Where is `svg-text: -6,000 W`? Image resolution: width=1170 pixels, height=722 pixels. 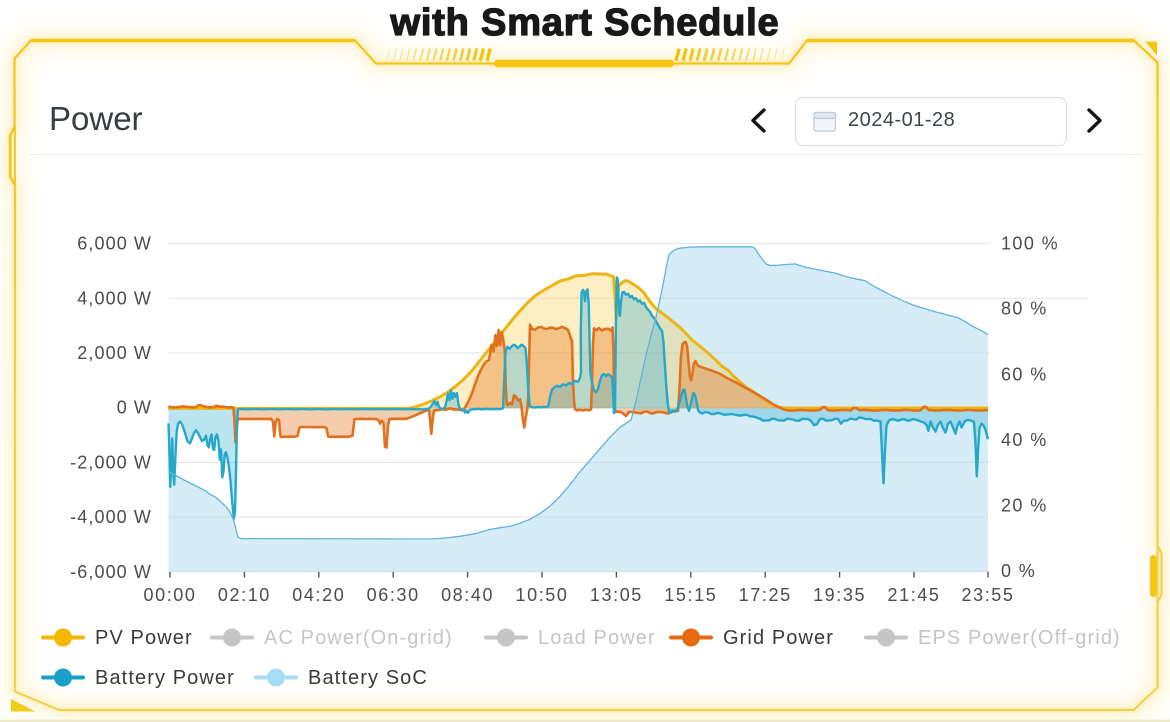
svg-text: -6,000 W is located at coordinates (111, 572).